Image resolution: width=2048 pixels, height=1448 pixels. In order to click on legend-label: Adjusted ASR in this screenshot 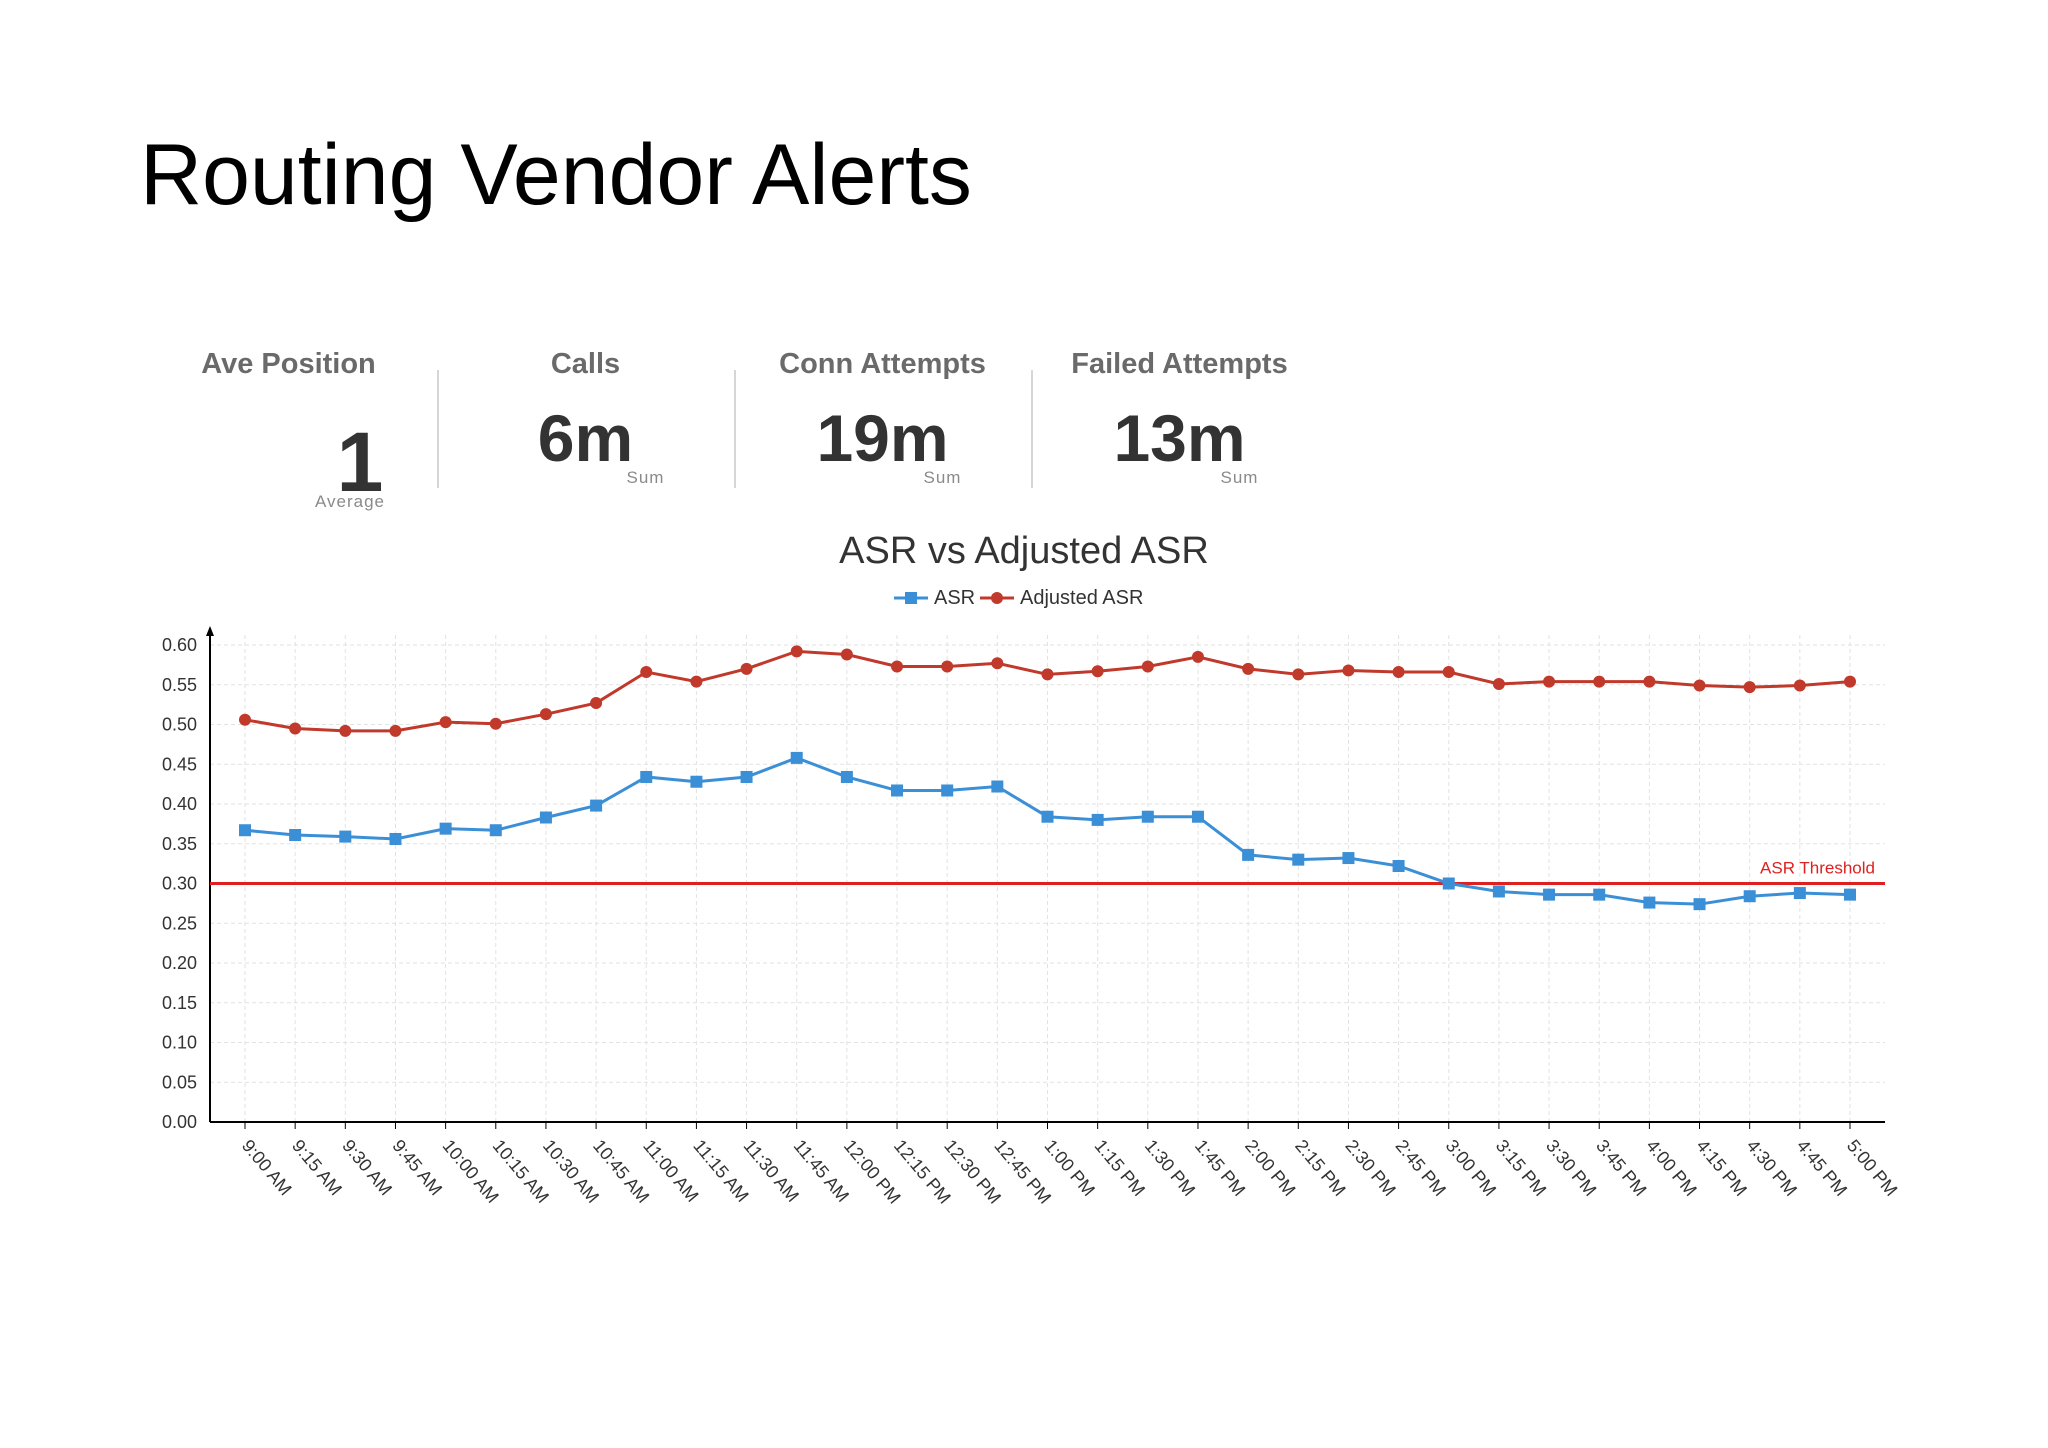, I will do `click(1082, 598)`.